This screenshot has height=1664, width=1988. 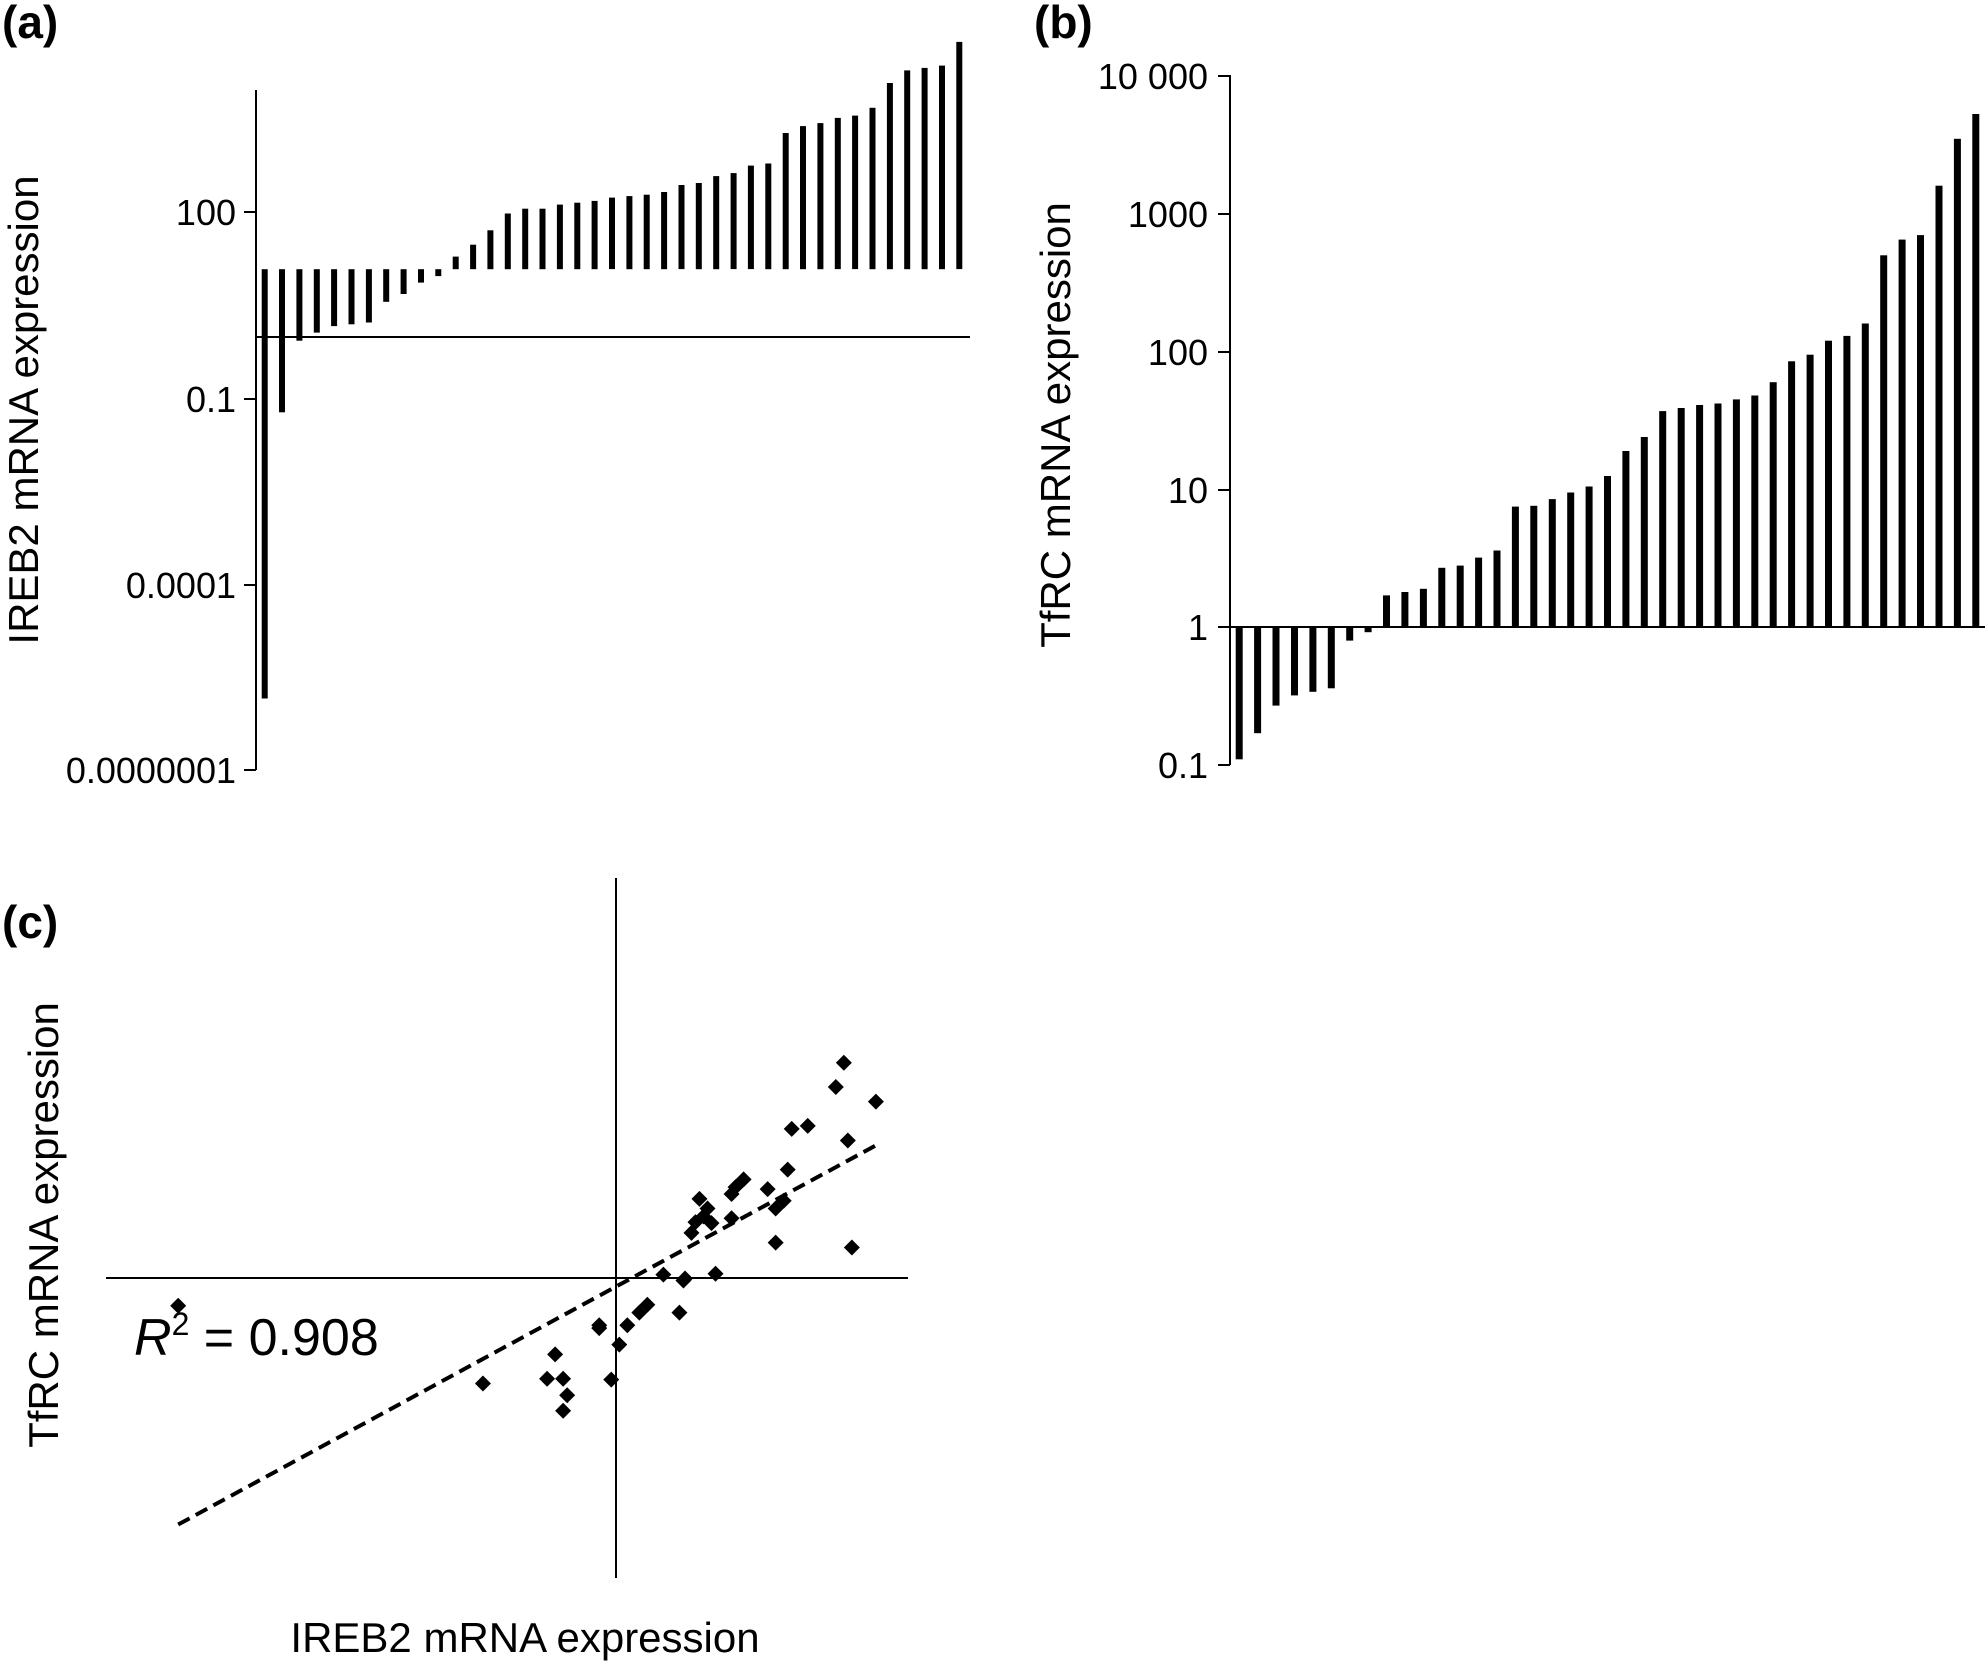 What do you see at coordinates (206, 212) in the screenshot?
I see `panel-a-tick-label: 100` at bounding box center [206, 212].